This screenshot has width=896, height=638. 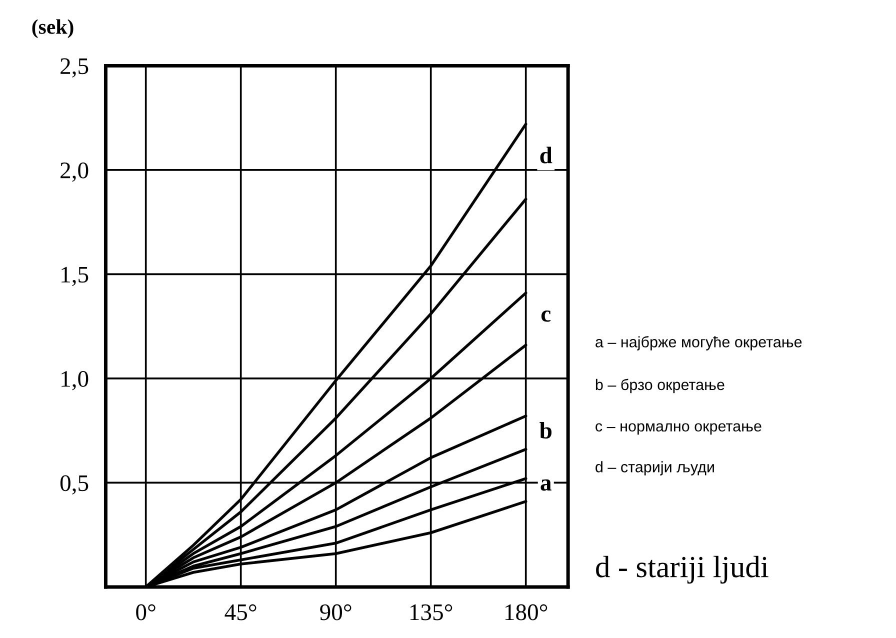 What do you see at coordinates (74, 485) in the screenshot?
I see `y-tick-label: 0,5` at bounding box center [74, 485].